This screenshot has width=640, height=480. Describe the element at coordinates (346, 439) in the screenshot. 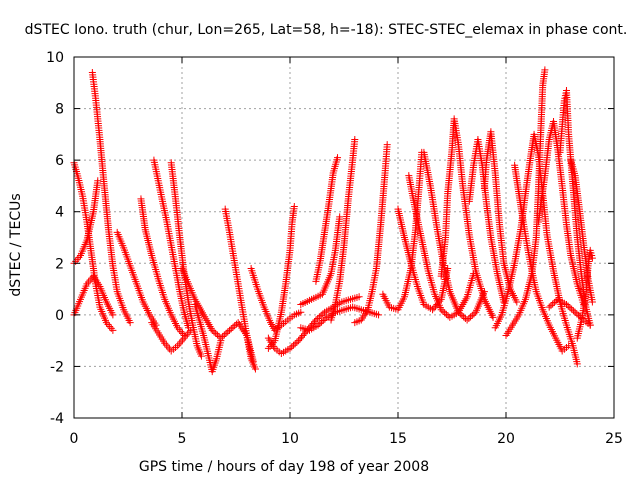

I see `x-tick-labels: 0 5 10 15 20 25` at that location.